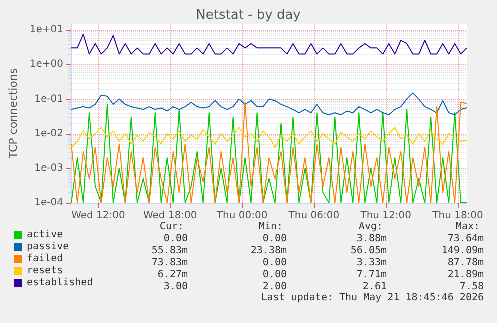  Describe the element at coordinates (48, 247) in the screenshot. I see `legend-label: passive` at that location.